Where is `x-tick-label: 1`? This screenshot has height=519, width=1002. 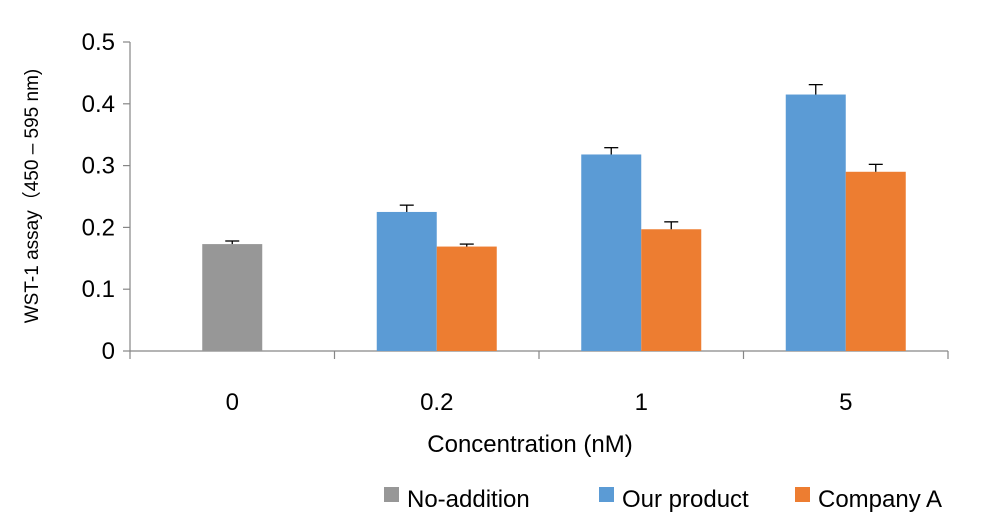 x-tick-label: 1 is located at coordinates (641, 402).